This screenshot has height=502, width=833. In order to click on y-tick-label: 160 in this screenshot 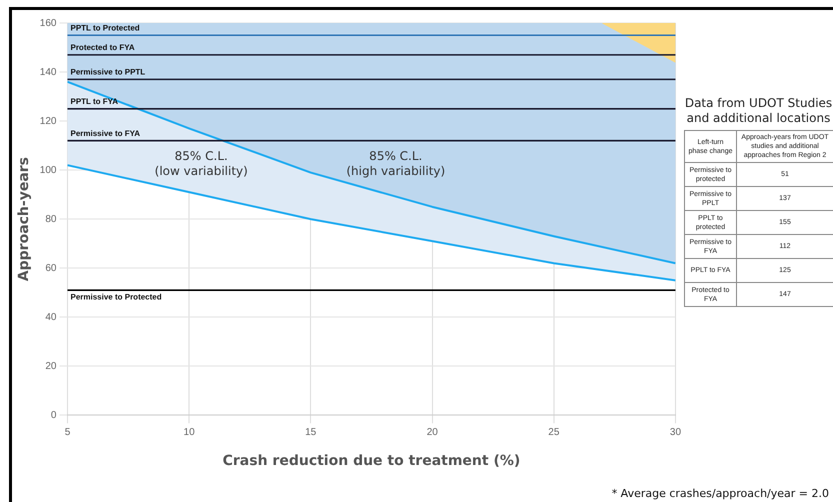, I will do `click(48, 23)`.